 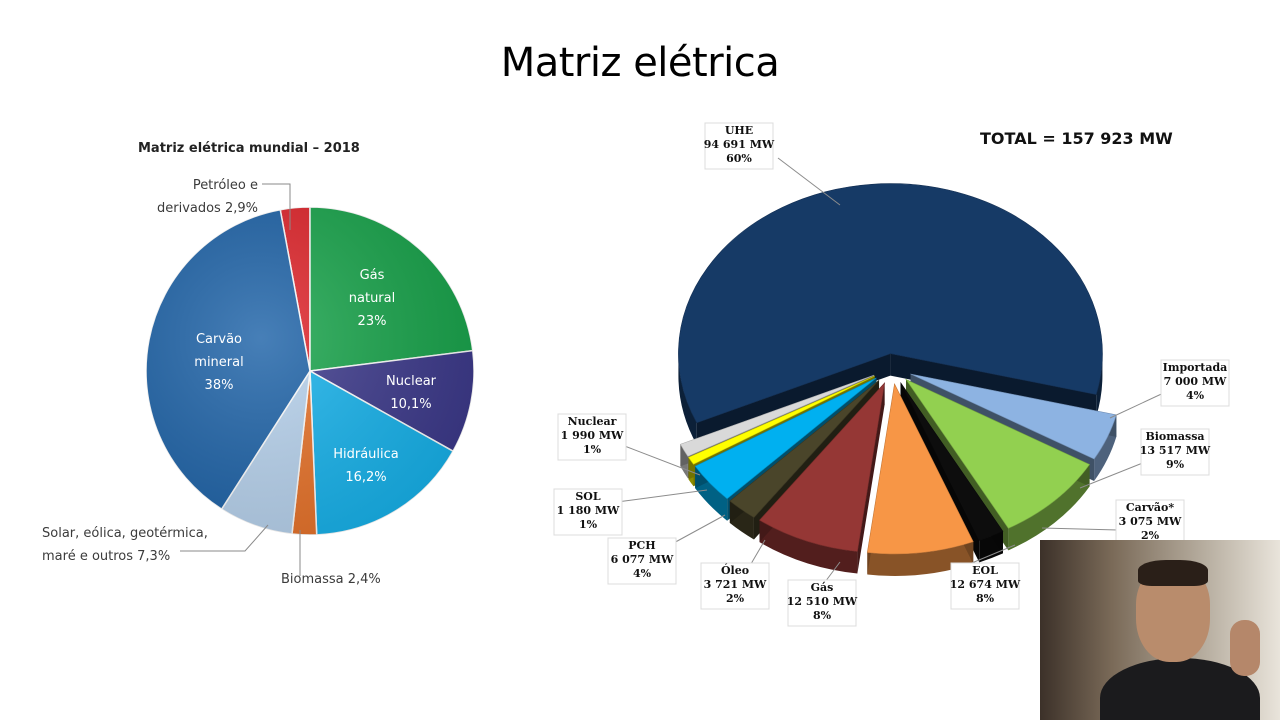 I want to click on capacity-label-mw: 12 510 MW, so click(x=822, y=601).